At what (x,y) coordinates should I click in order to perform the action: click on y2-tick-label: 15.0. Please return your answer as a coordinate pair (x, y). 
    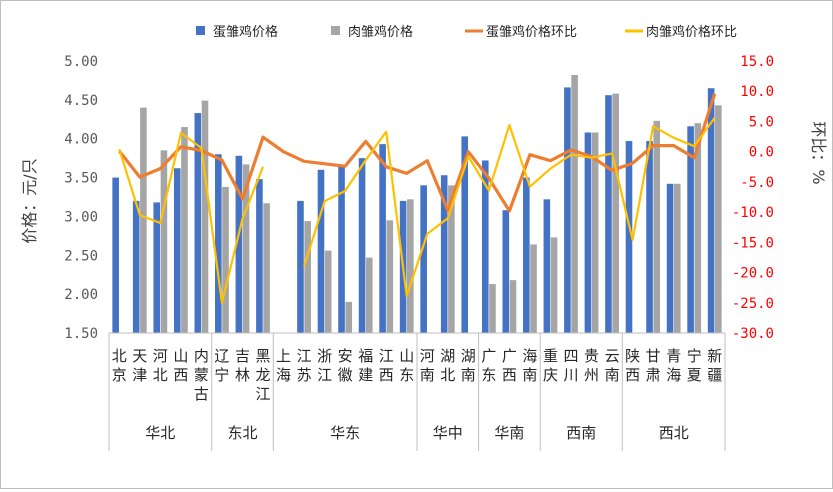
    Looking at the image, I should click on (757, 62).